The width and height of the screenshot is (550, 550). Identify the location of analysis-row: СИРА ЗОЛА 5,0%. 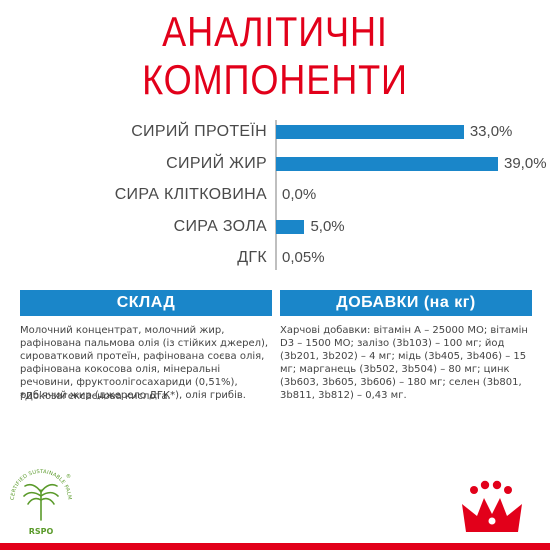
(275, 227).